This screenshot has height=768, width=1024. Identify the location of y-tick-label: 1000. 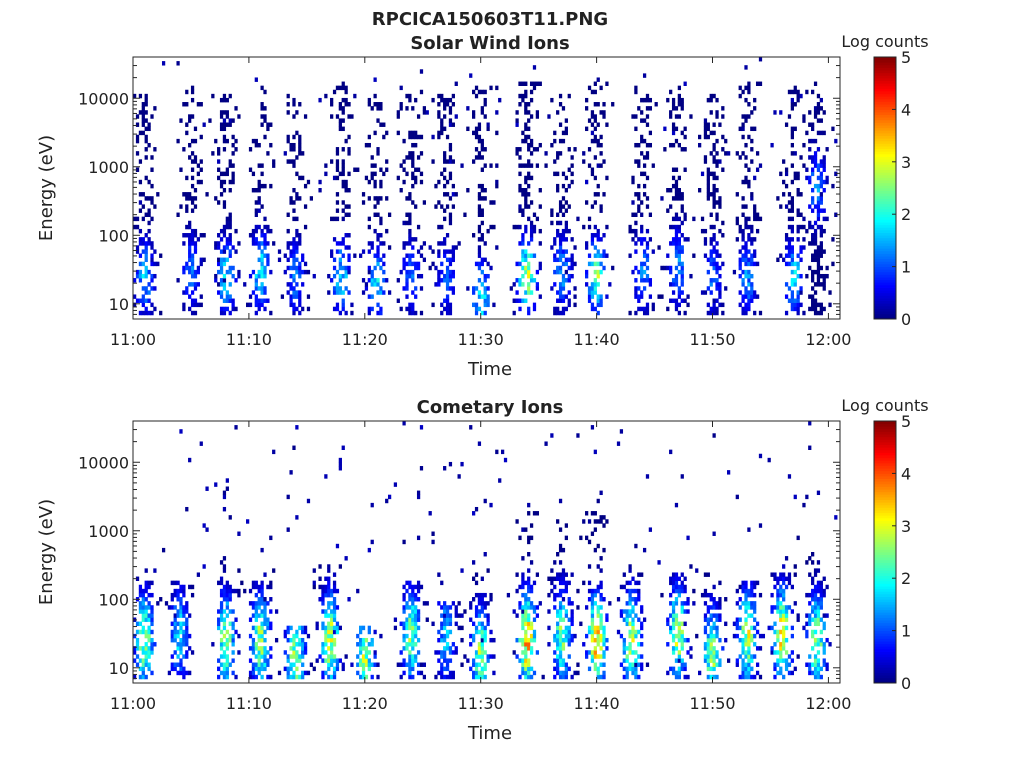
(108, 531).